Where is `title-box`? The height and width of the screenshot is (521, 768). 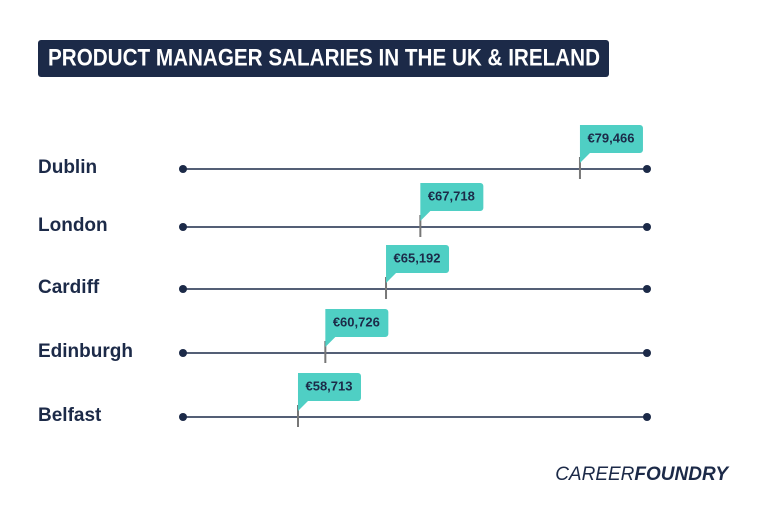 title-box is located at coordinates (323, 58).